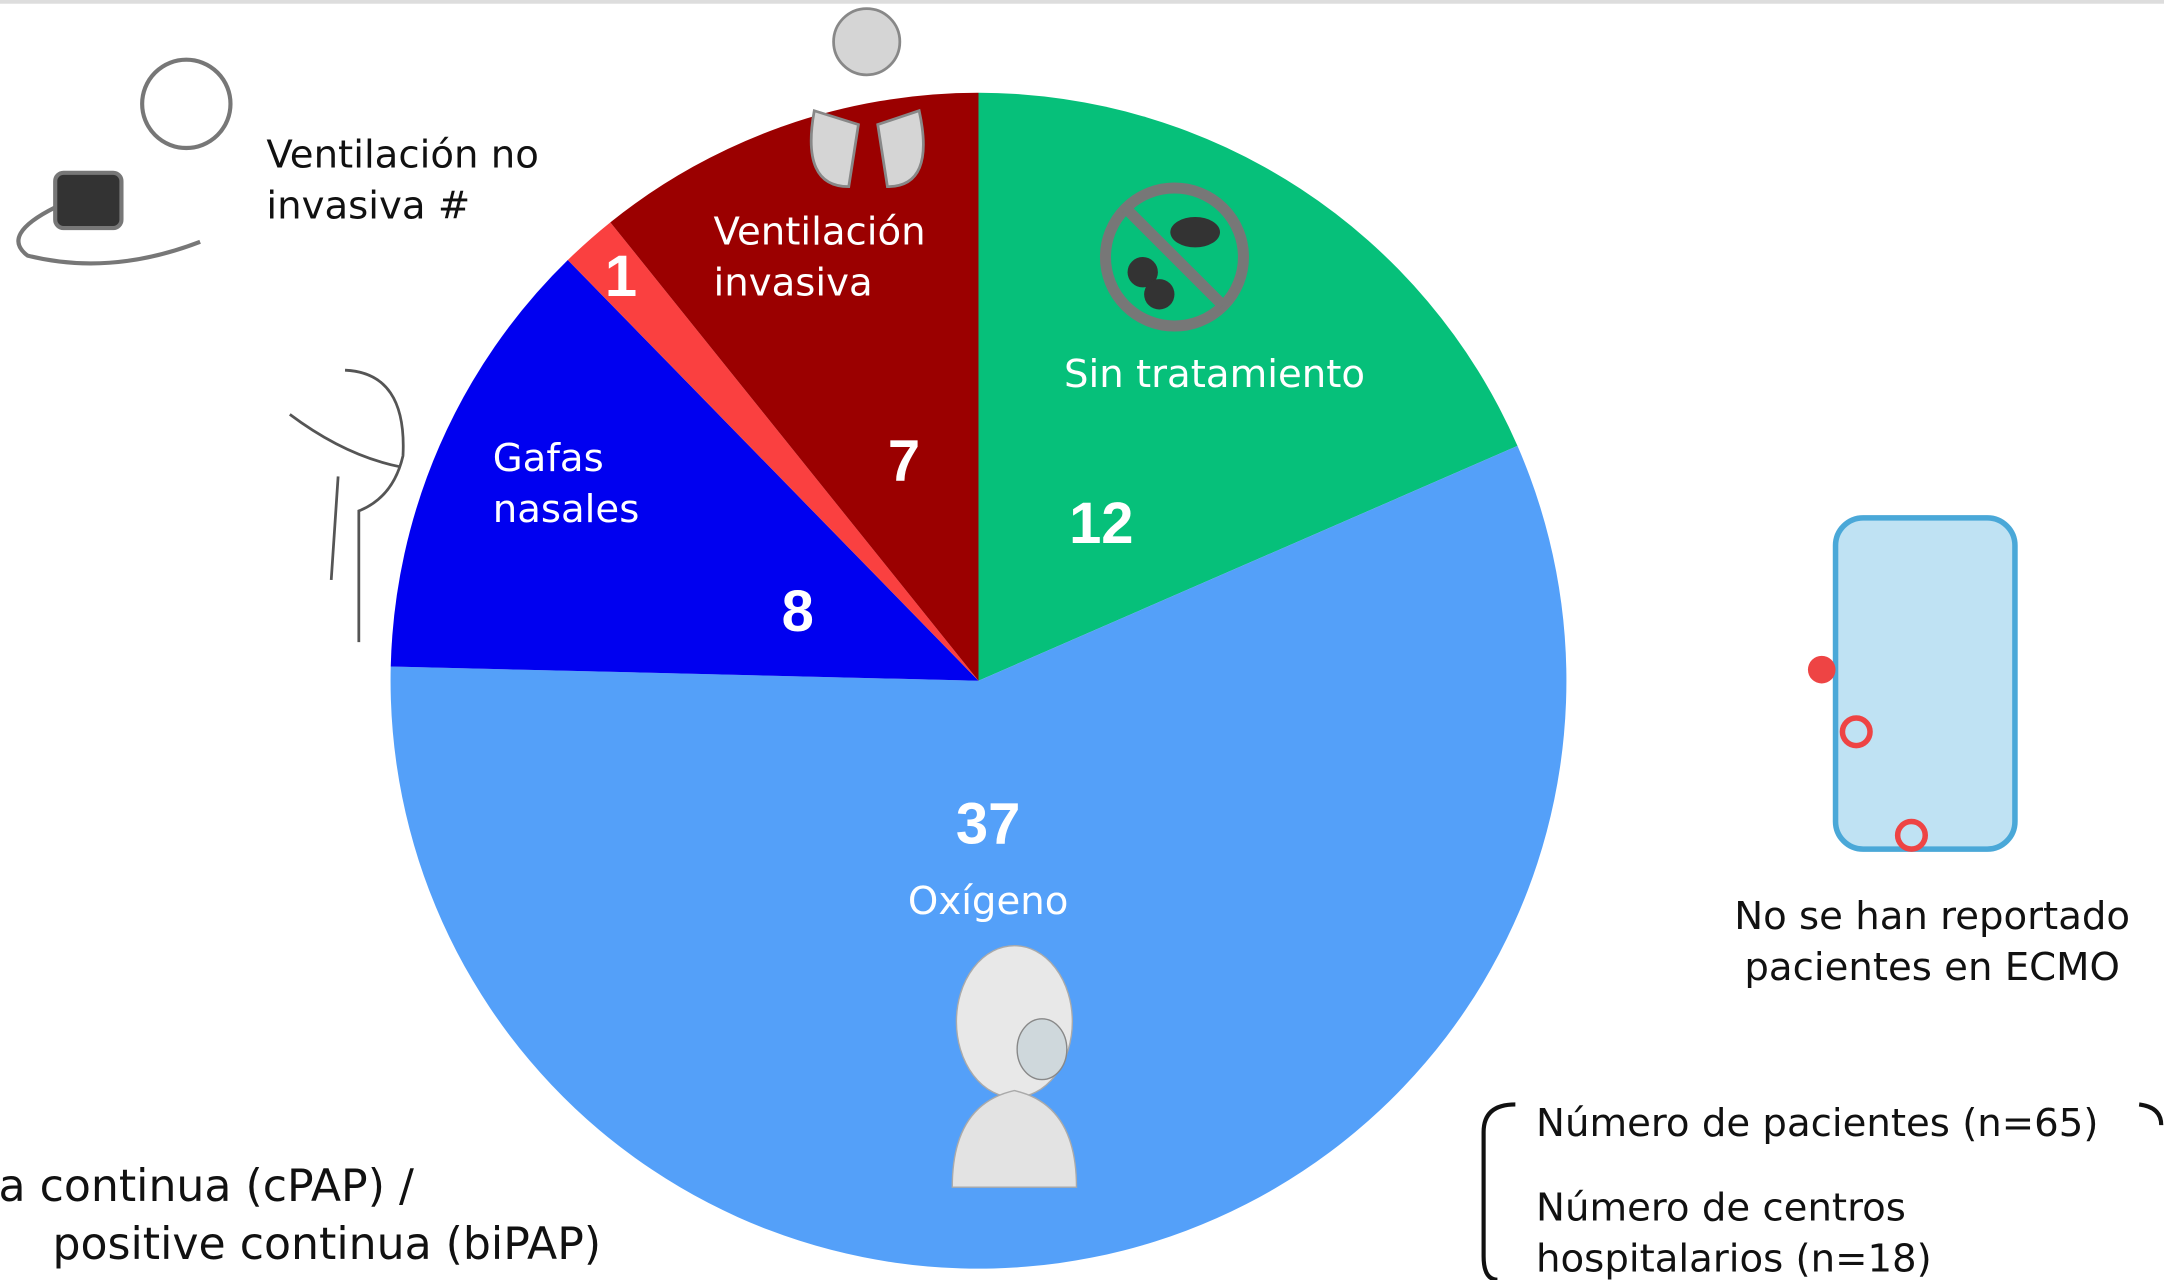 This screenshot has width=2164, height=1280. Describe the element at coordinates (621, 277) in the screenshot. I see `value-label: 1` at that location.